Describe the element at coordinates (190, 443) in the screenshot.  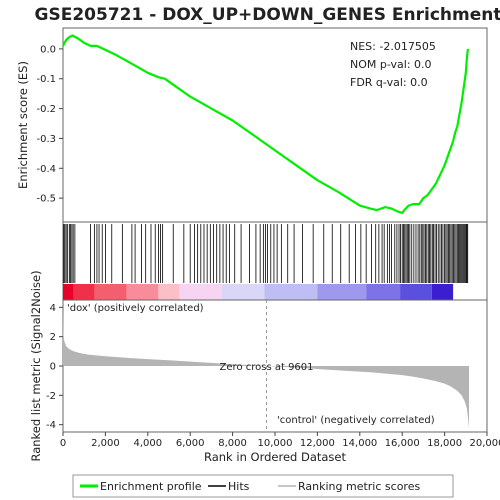
I see `x-tick-label: 6,000` at that location.